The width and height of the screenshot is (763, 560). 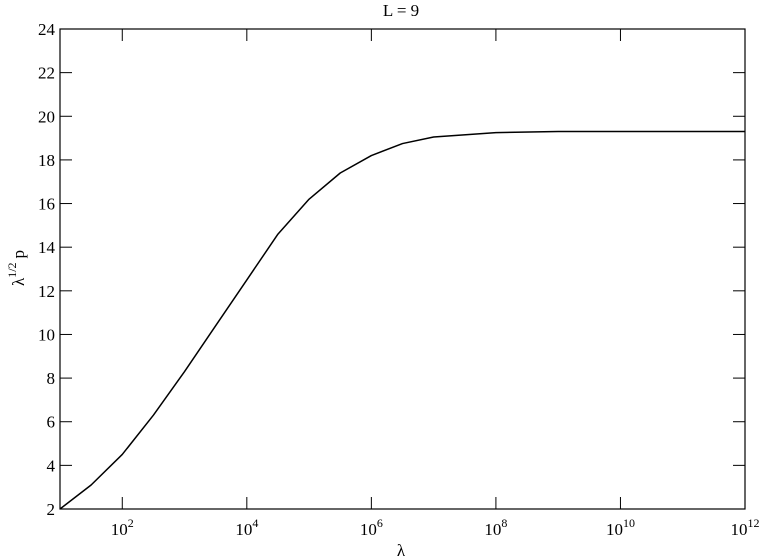 I want to click on x-tick-exponent: 4, so click(x=255, y=523).